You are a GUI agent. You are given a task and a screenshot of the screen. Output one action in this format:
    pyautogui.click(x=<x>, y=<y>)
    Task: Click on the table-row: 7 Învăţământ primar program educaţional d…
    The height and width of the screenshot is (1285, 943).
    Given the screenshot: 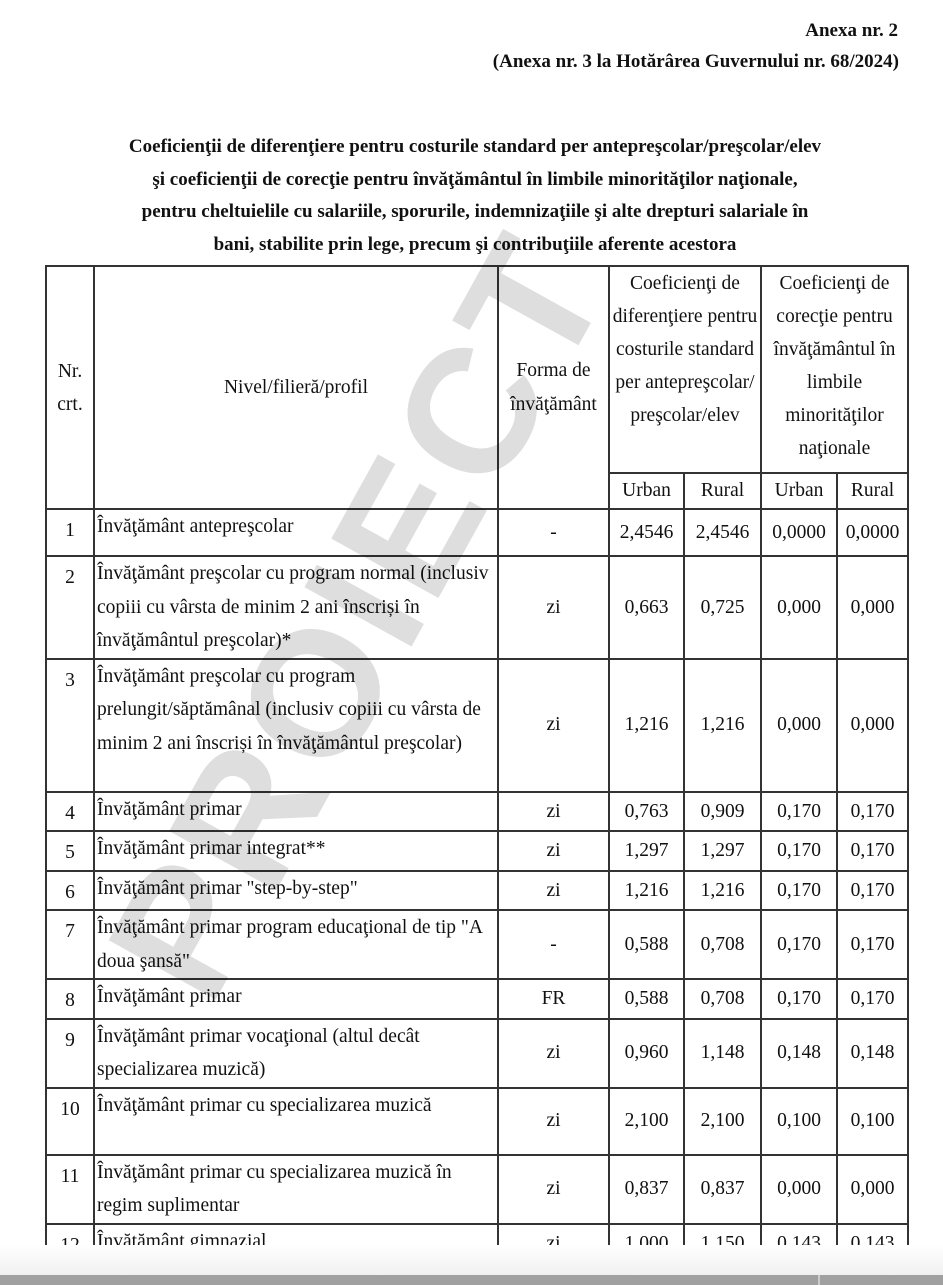 What is the action you would take?
    pyautogui.click(x=477, y=944)
    